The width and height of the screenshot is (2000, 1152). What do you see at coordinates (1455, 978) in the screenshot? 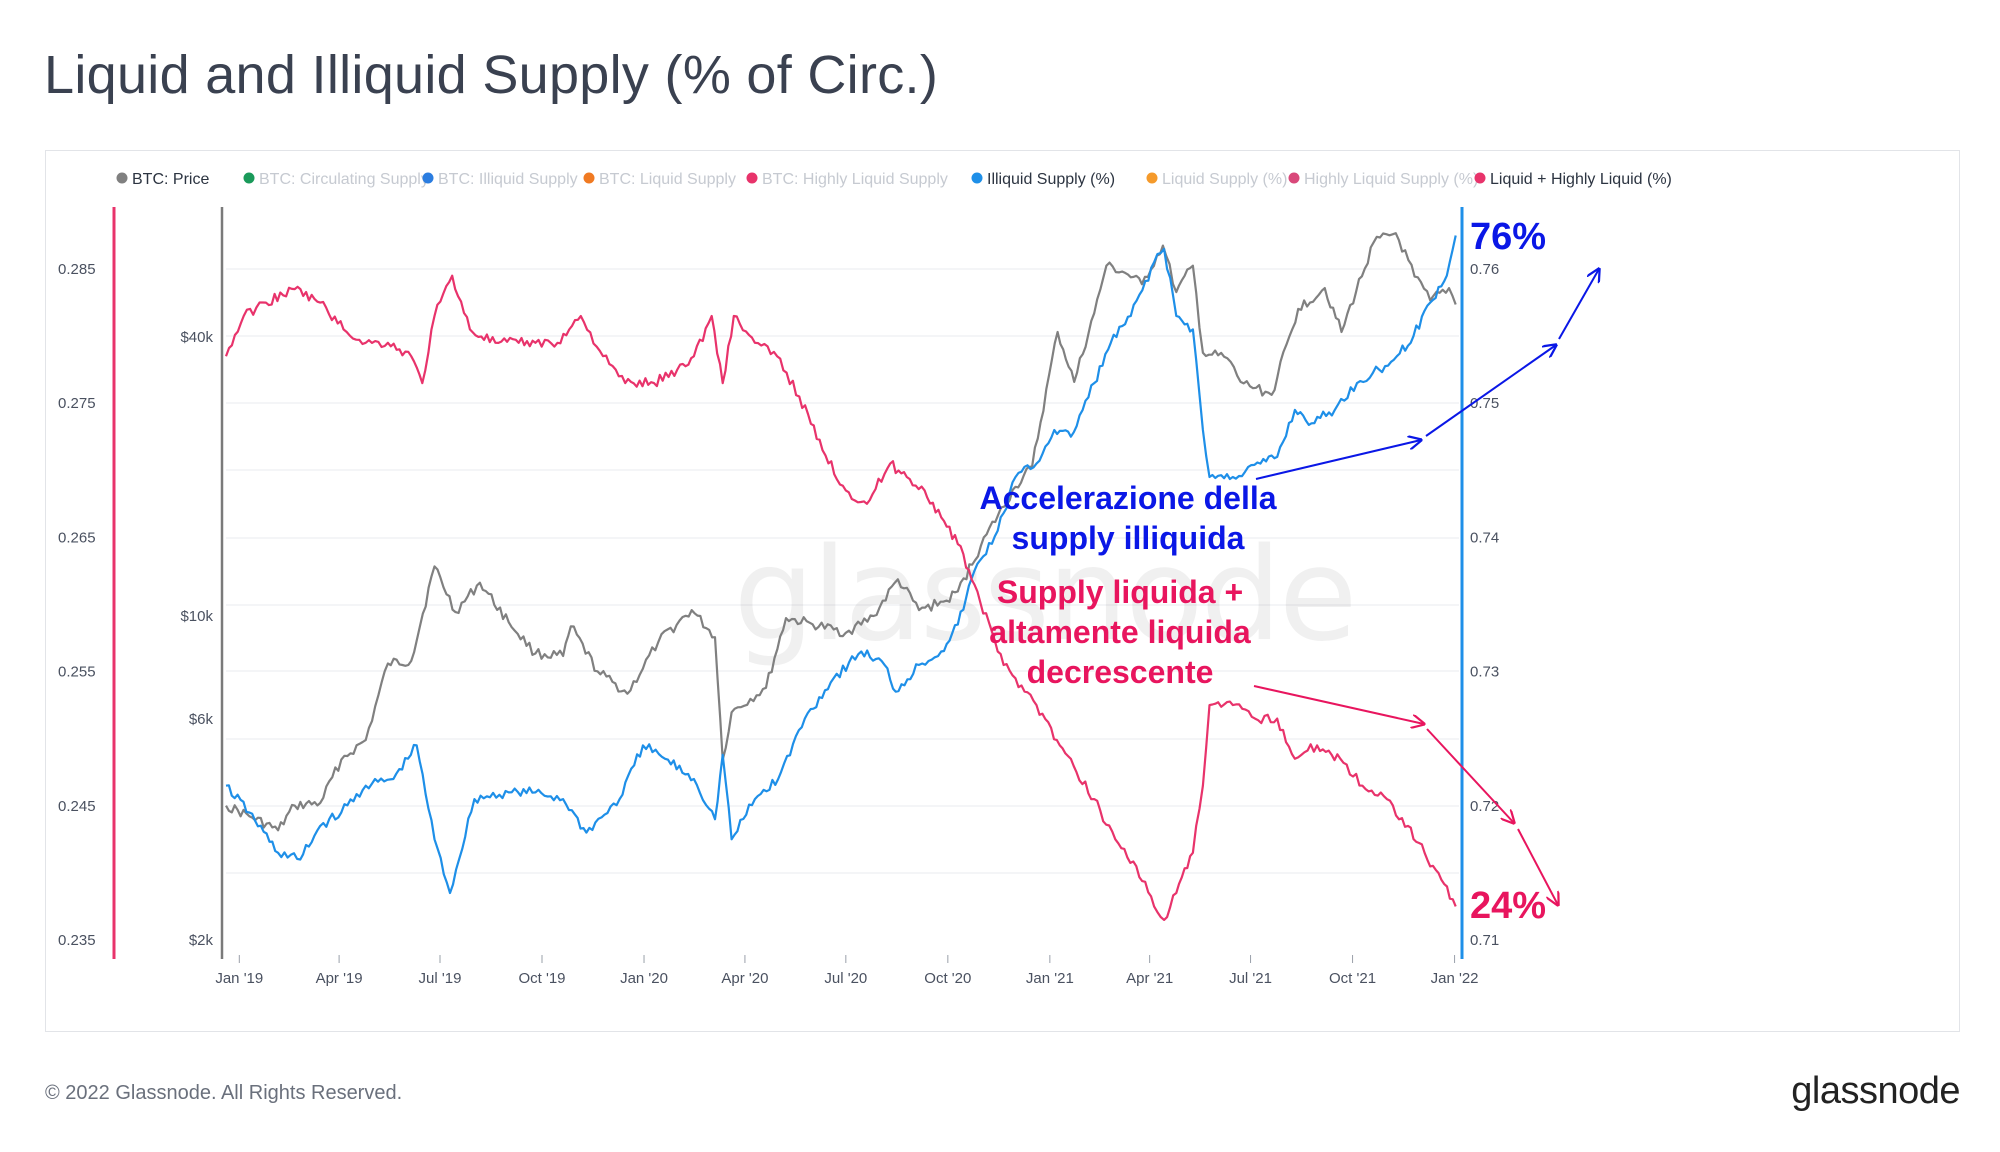
I see `x-tick-label: Jan '22` at bounding box center [1455, 978].